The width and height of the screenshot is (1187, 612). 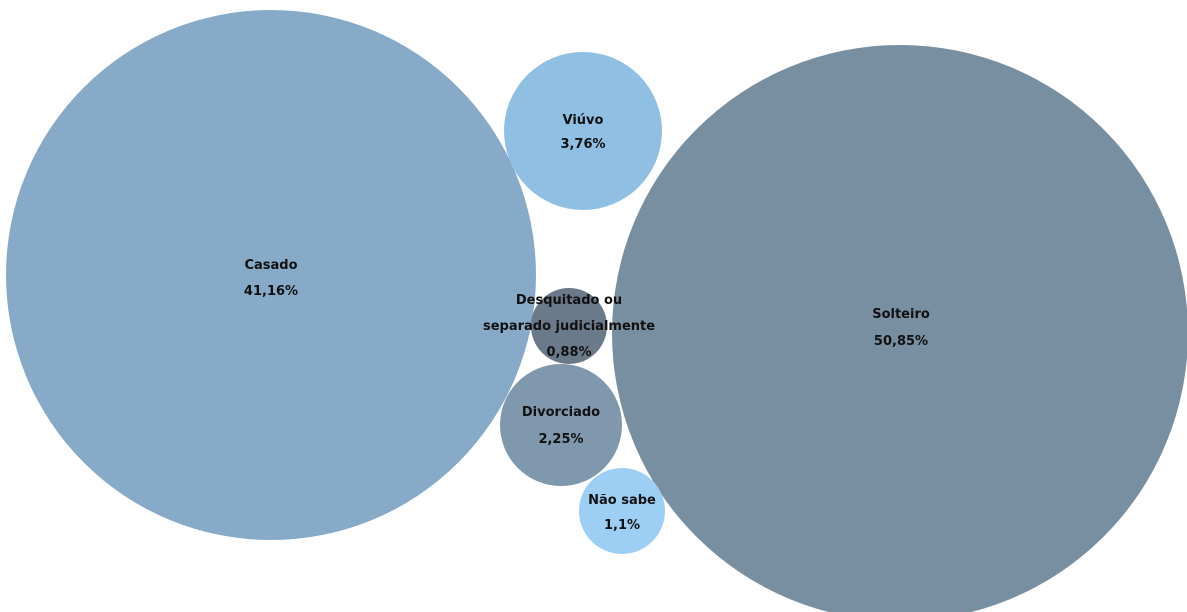 I want to click on bubble-desquitado-label-line2: separado judicialmente, so click(x=569, y=326).